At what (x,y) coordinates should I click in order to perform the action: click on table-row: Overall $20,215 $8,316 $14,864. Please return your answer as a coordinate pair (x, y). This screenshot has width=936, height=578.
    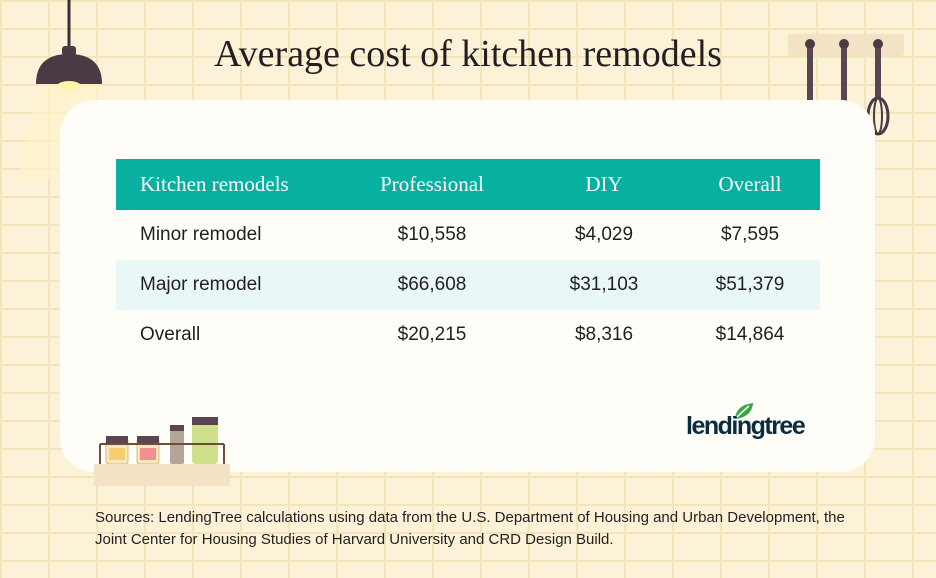
    Looking at the image, I should click on (468, 335).